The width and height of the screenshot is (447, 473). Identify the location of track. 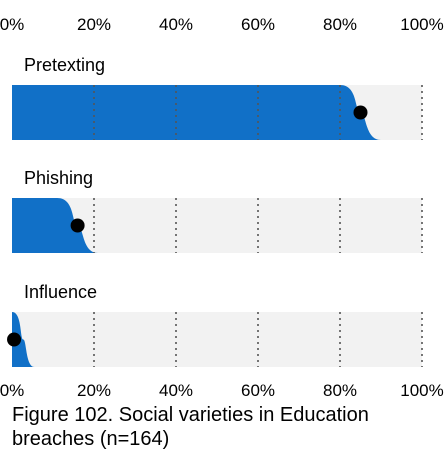
(217, 339).